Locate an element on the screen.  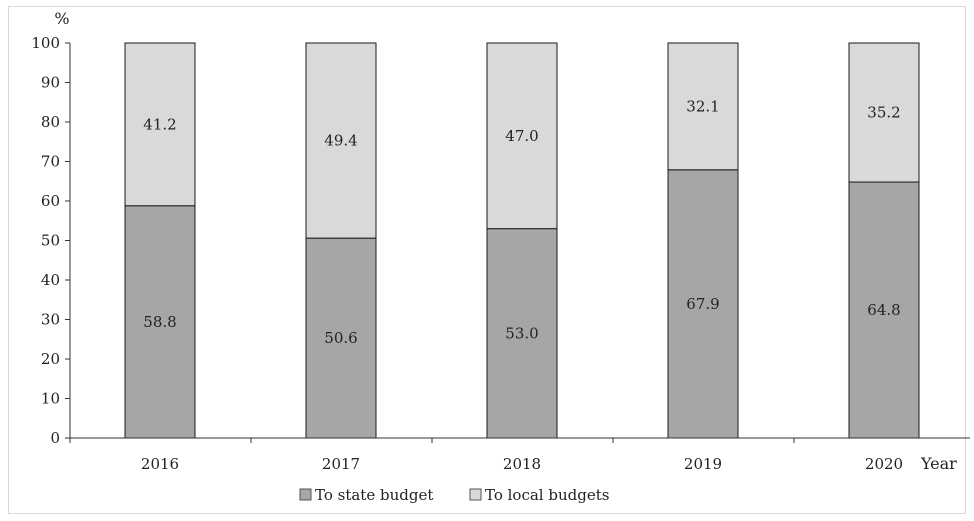
bar-segment-state-2016 is located at coordinates (160, 322).